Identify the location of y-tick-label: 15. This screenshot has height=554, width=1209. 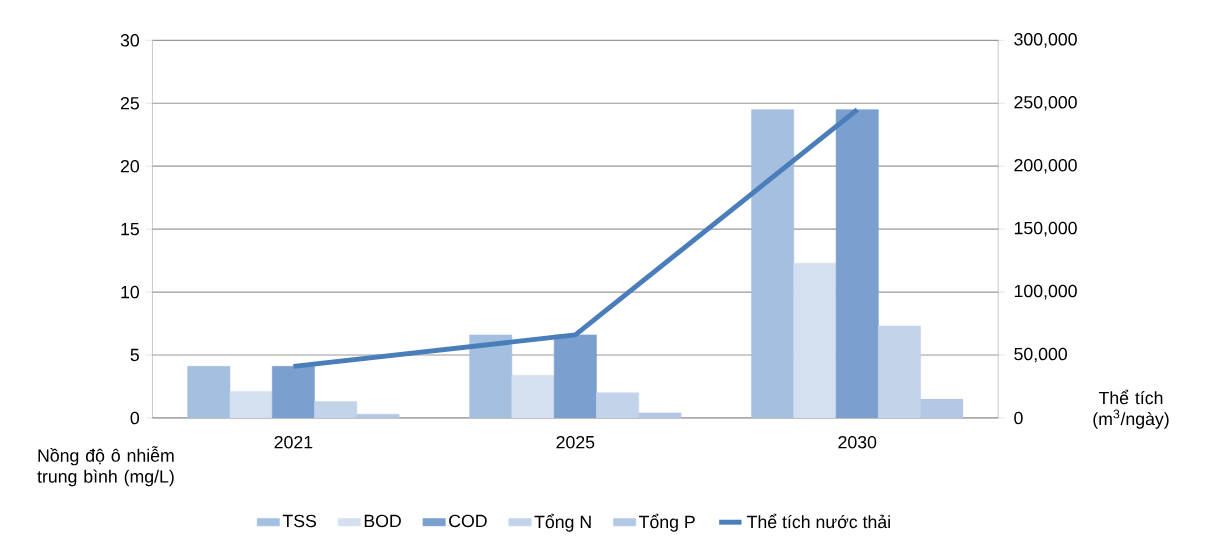
(130, 229).